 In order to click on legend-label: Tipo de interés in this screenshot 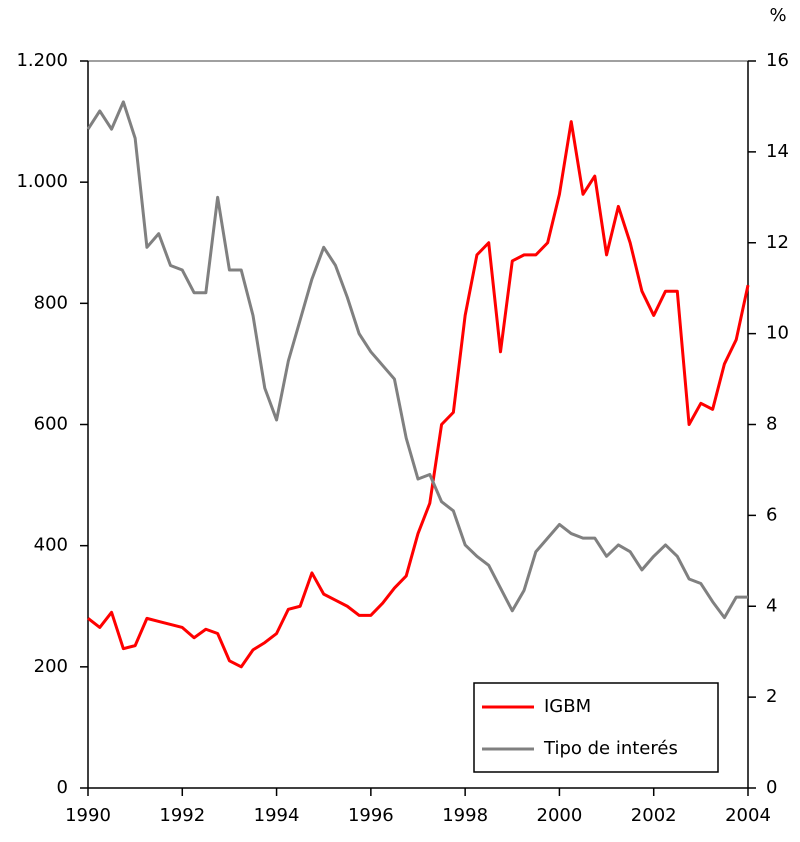, I will do `click(610, 748)`.